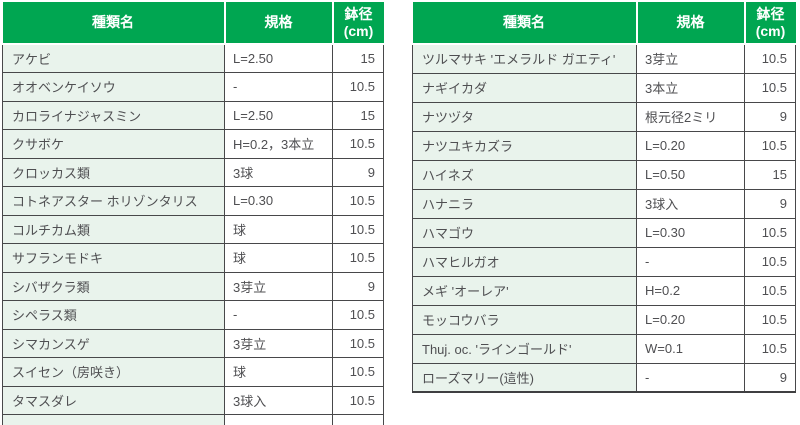  What do you see at coordinates (113, 343) in the screenshot?
I see `cell-name: シマカンスゲ` at bounding box center [113, 343].